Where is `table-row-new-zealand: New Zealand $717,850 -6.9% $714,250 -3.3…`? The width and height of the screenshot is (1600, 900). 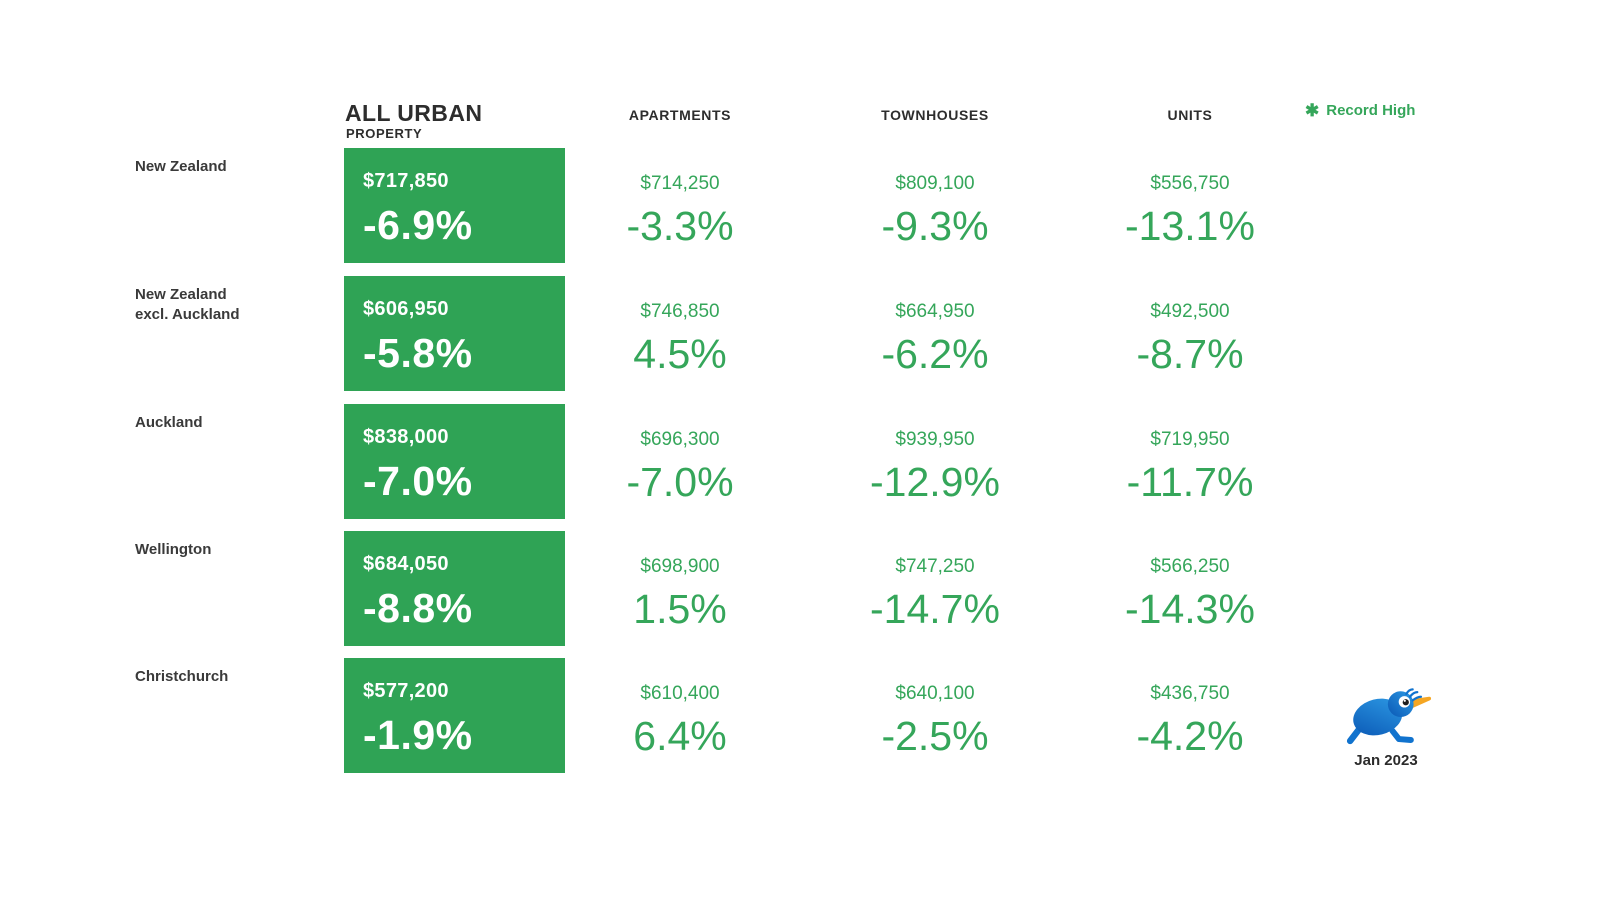
table-row-new-zealand: New Zealand $717,850 -6.9% $714,250 -3.3… is located at coordinates (800, 205).